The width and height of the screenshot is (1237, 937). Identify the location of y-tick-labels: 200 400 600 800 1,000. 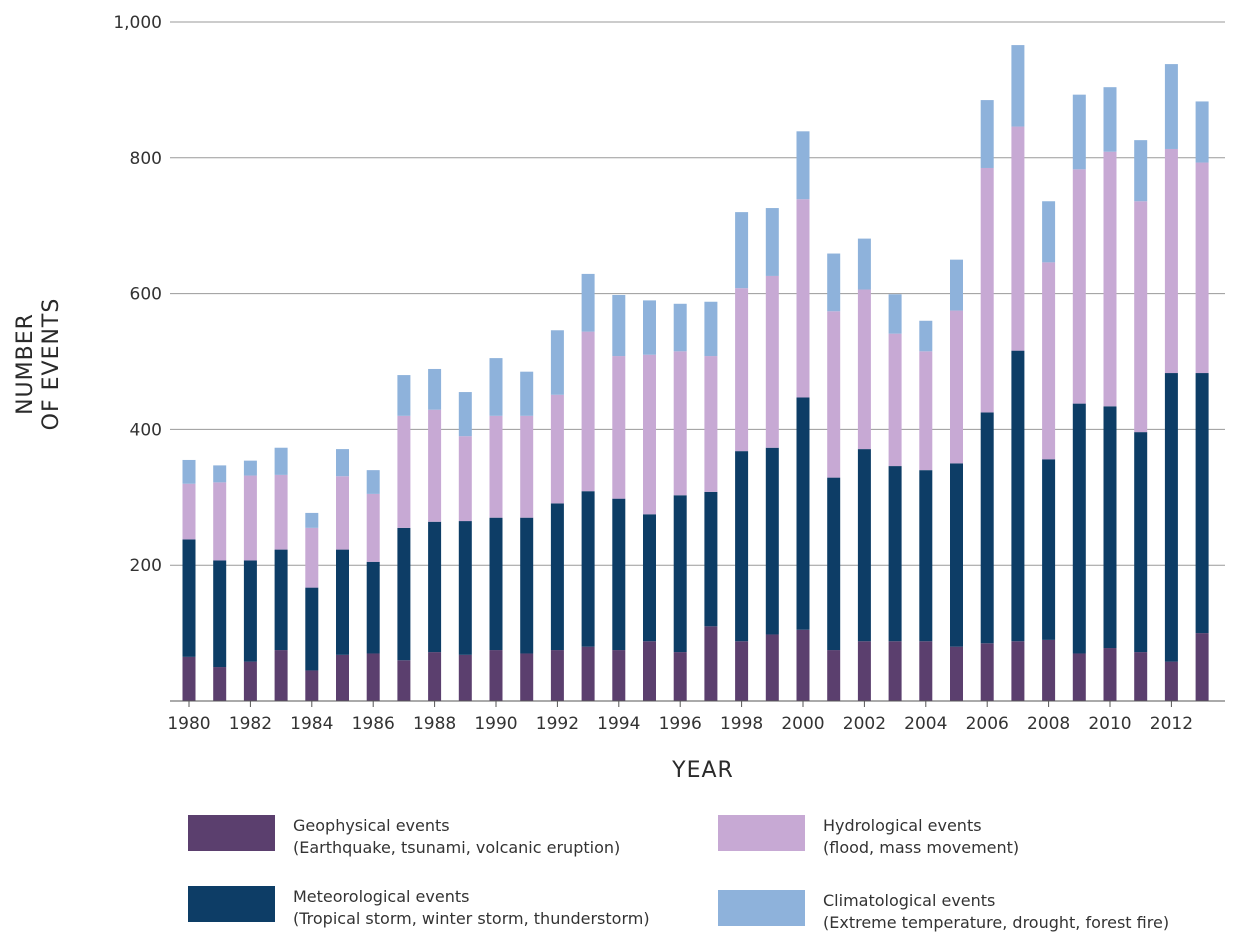
(137, 294).